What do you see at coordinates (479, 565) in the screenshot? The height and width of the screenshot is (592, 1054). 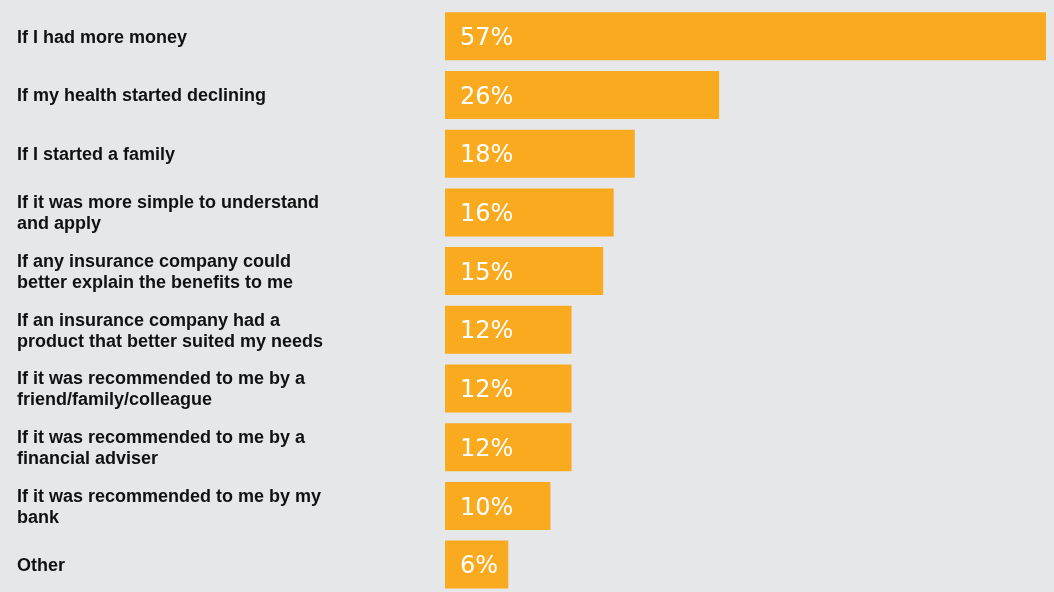 I see `data-label: 6%` at bounding box center [479, 565].